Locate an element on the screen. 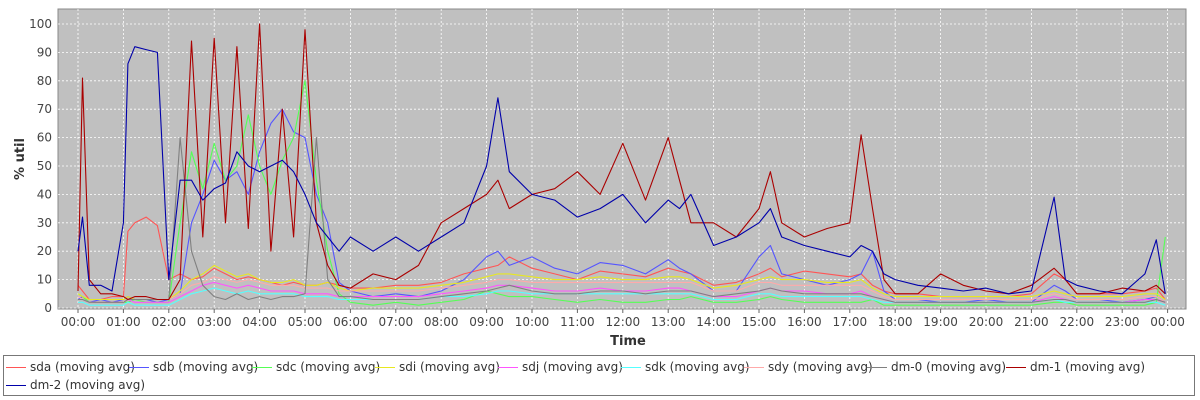 The width and height of the screenshot is (1200, 400). series-line-sdi is located at coordinates (621, 282).